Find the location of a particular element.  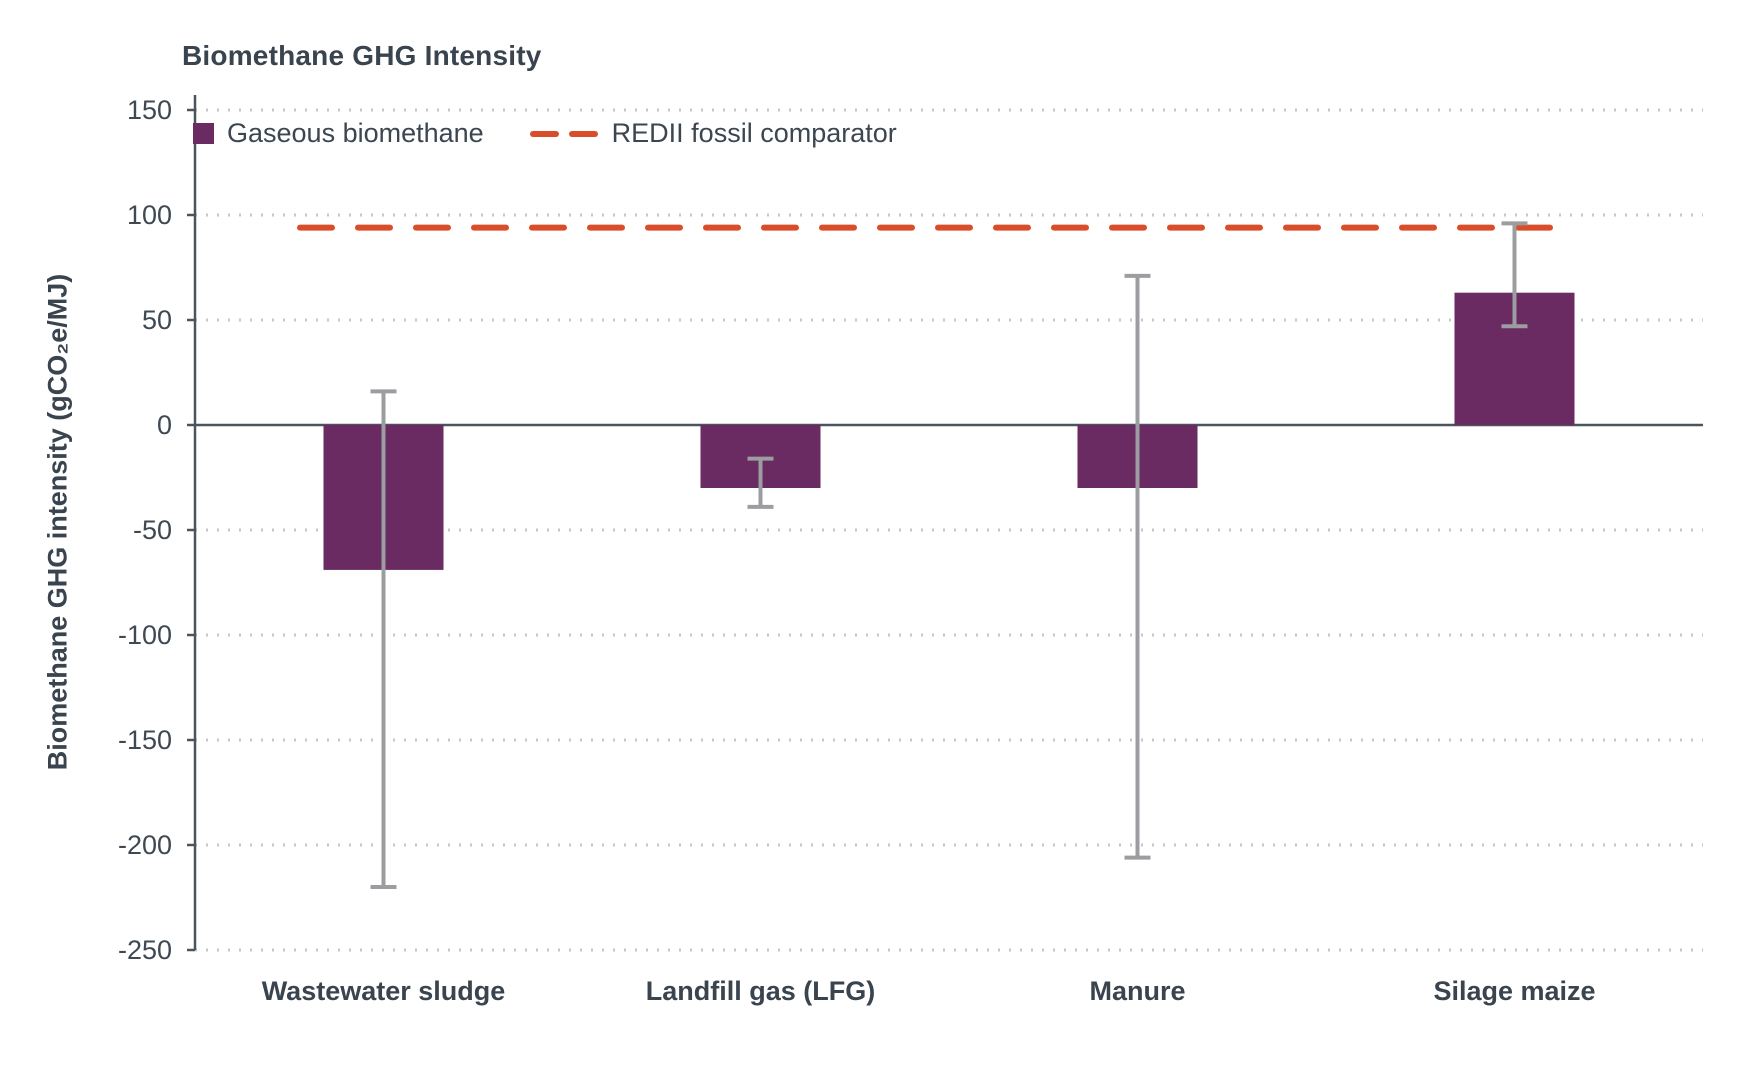

y-tick-label-0: 0 is located at coordinates (164, 425).